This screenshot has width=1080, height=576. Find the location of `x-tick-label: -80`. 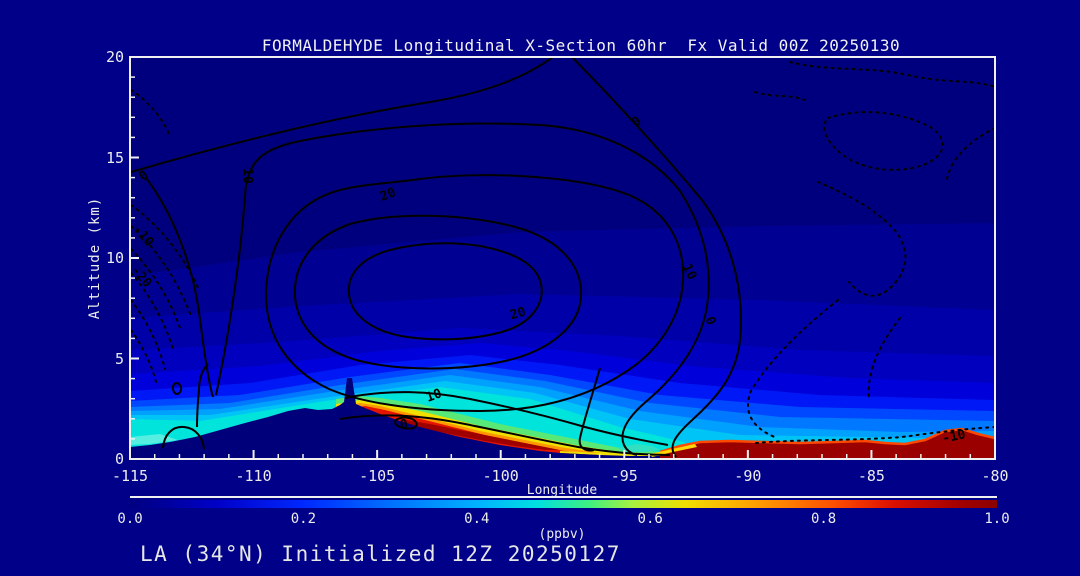

x-tick-label: -80 is located at coordinates (995, 476).